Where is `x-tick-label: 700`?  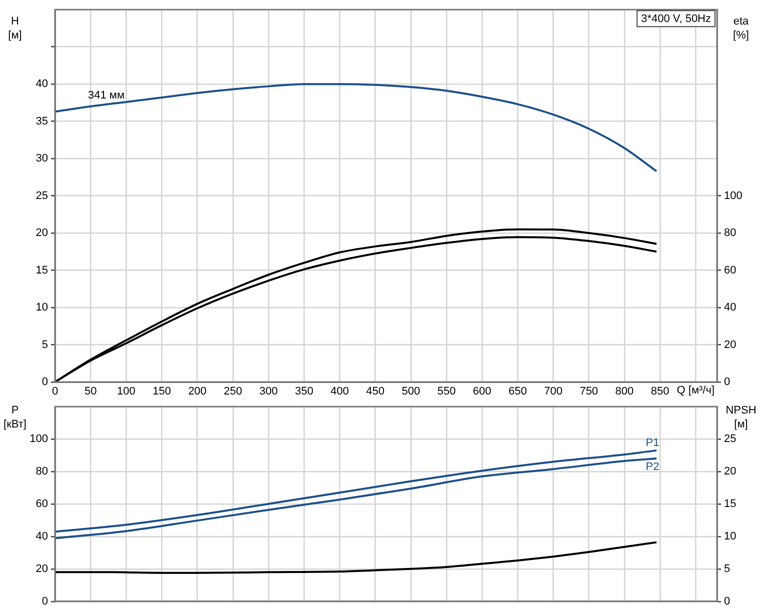
x-tick-label: 700 is located at coordinates (553, 392).